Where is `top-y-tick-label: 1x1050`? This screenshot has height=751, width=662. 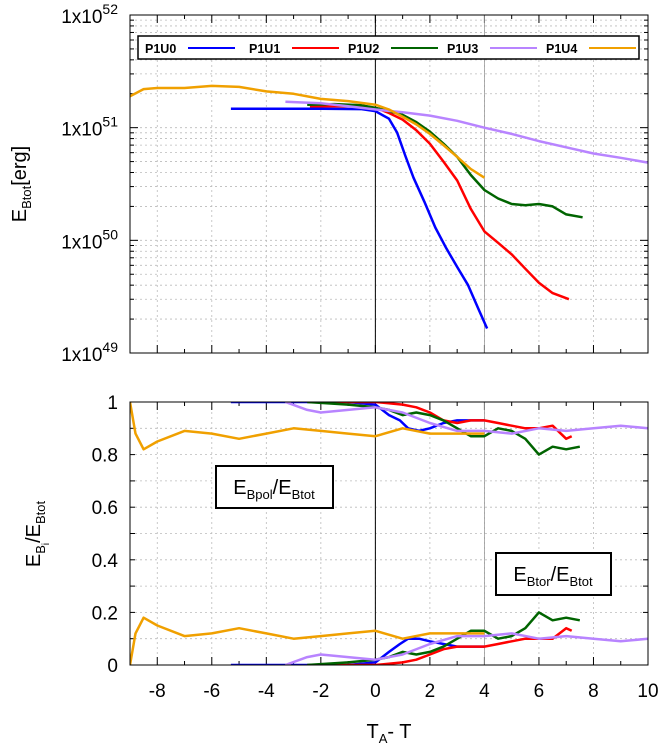 top-y-tick-label: 1x1050 is located at coordinates (89, 239).